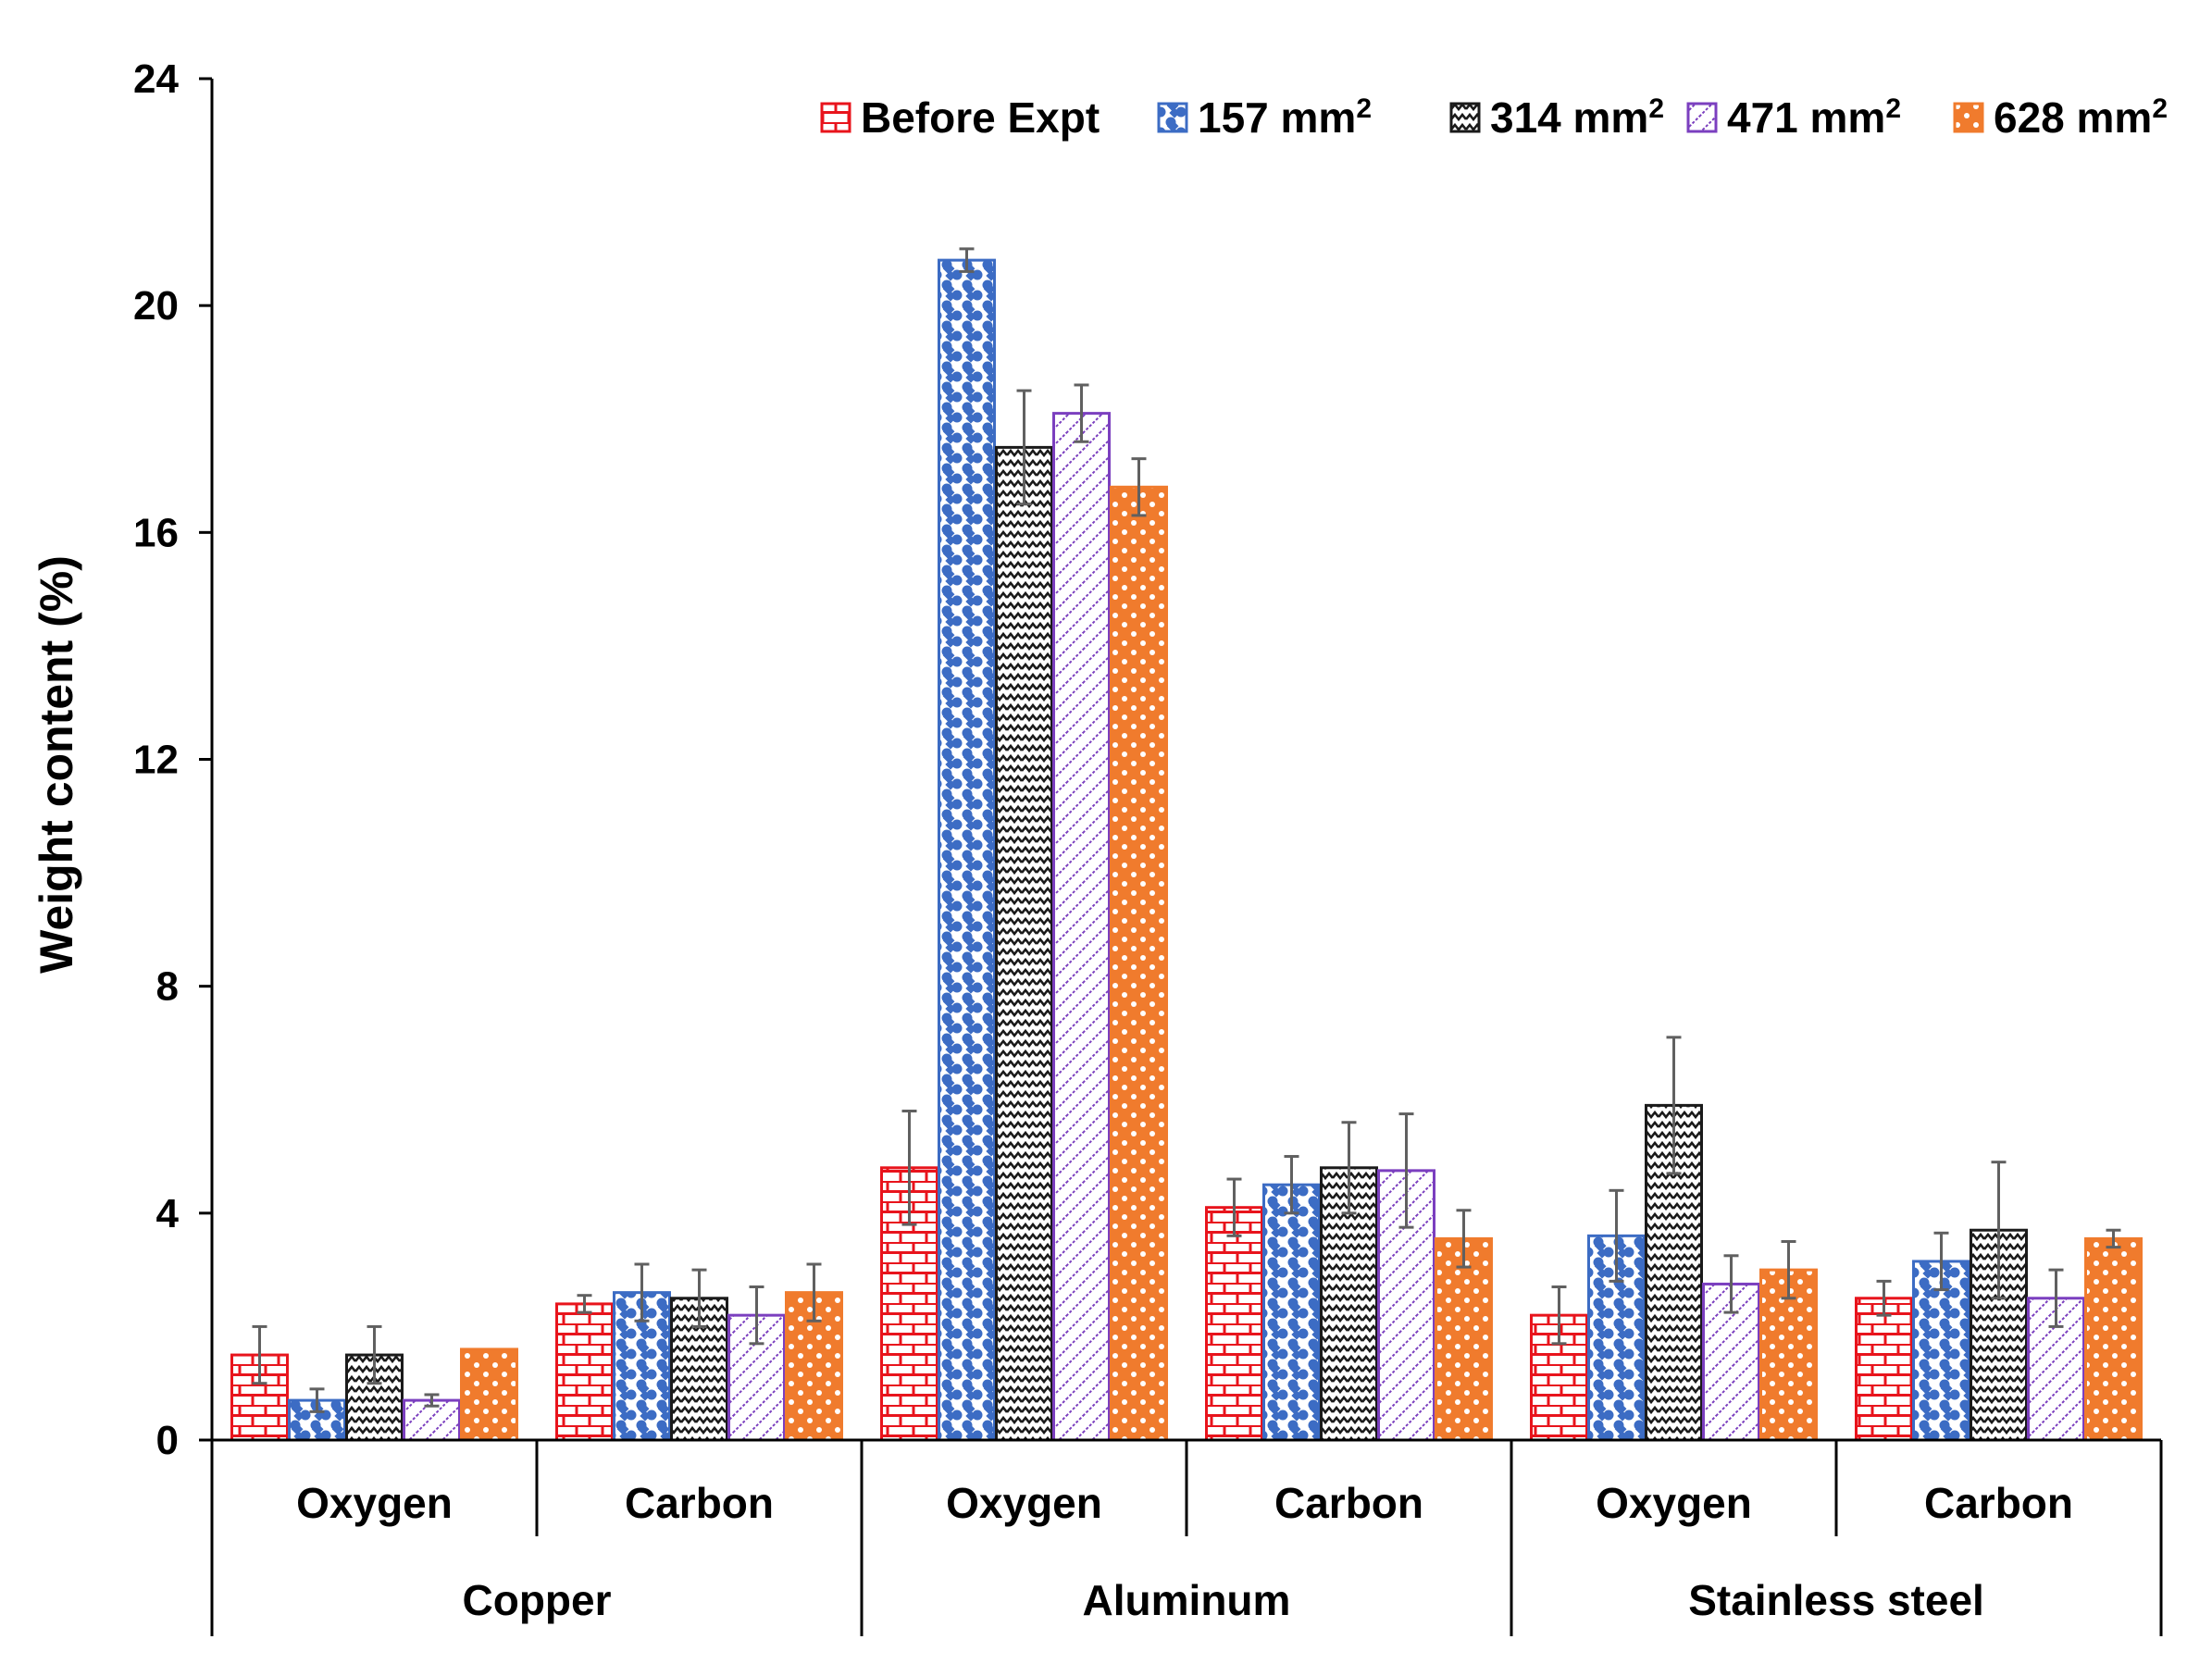  What do you see at coordinates (167, 1440) in the screenshot?
I see `y-tick-label: 0` at bounding box center [167, 1440].